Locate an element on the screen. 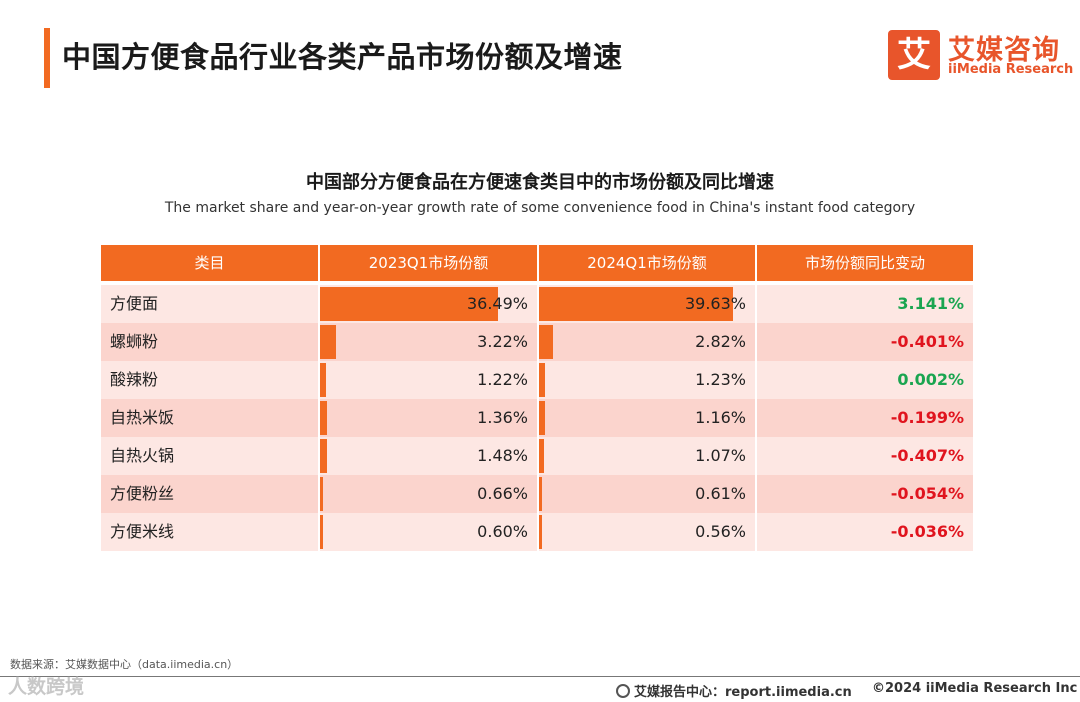  category-cell: 自热火锅 is located at coordinates (209, 456).